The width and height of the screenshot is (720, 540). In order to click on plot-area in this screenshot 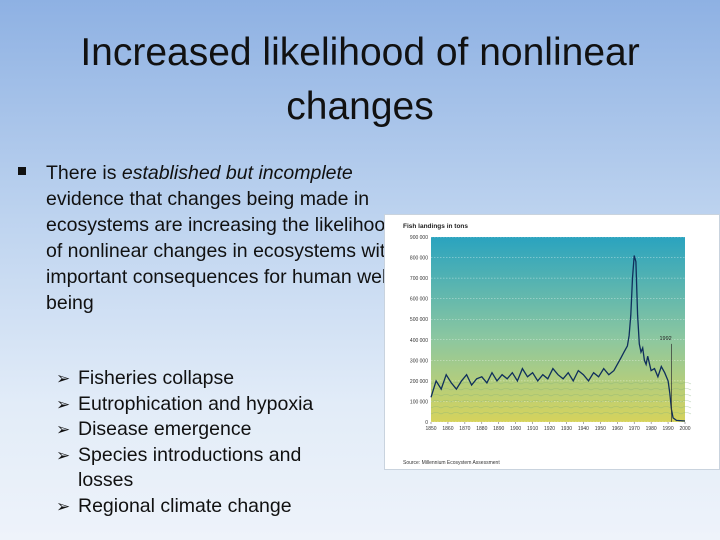, I will do `click(558, 329)`.